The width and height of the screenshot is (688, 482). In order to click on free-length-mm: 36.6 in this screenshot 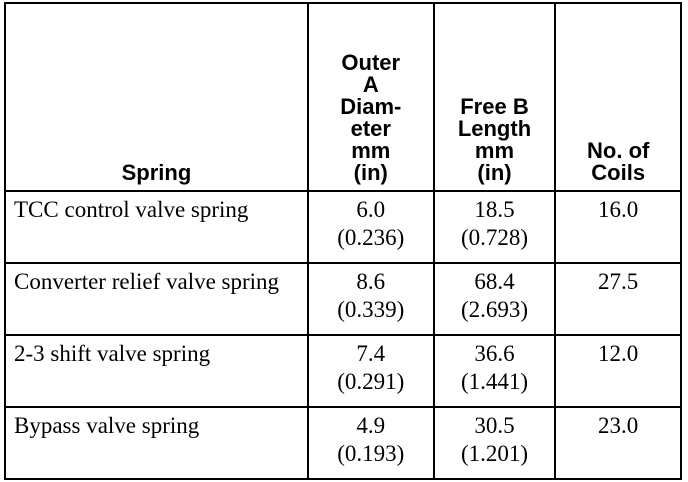, I will do `click(494, 353)`.